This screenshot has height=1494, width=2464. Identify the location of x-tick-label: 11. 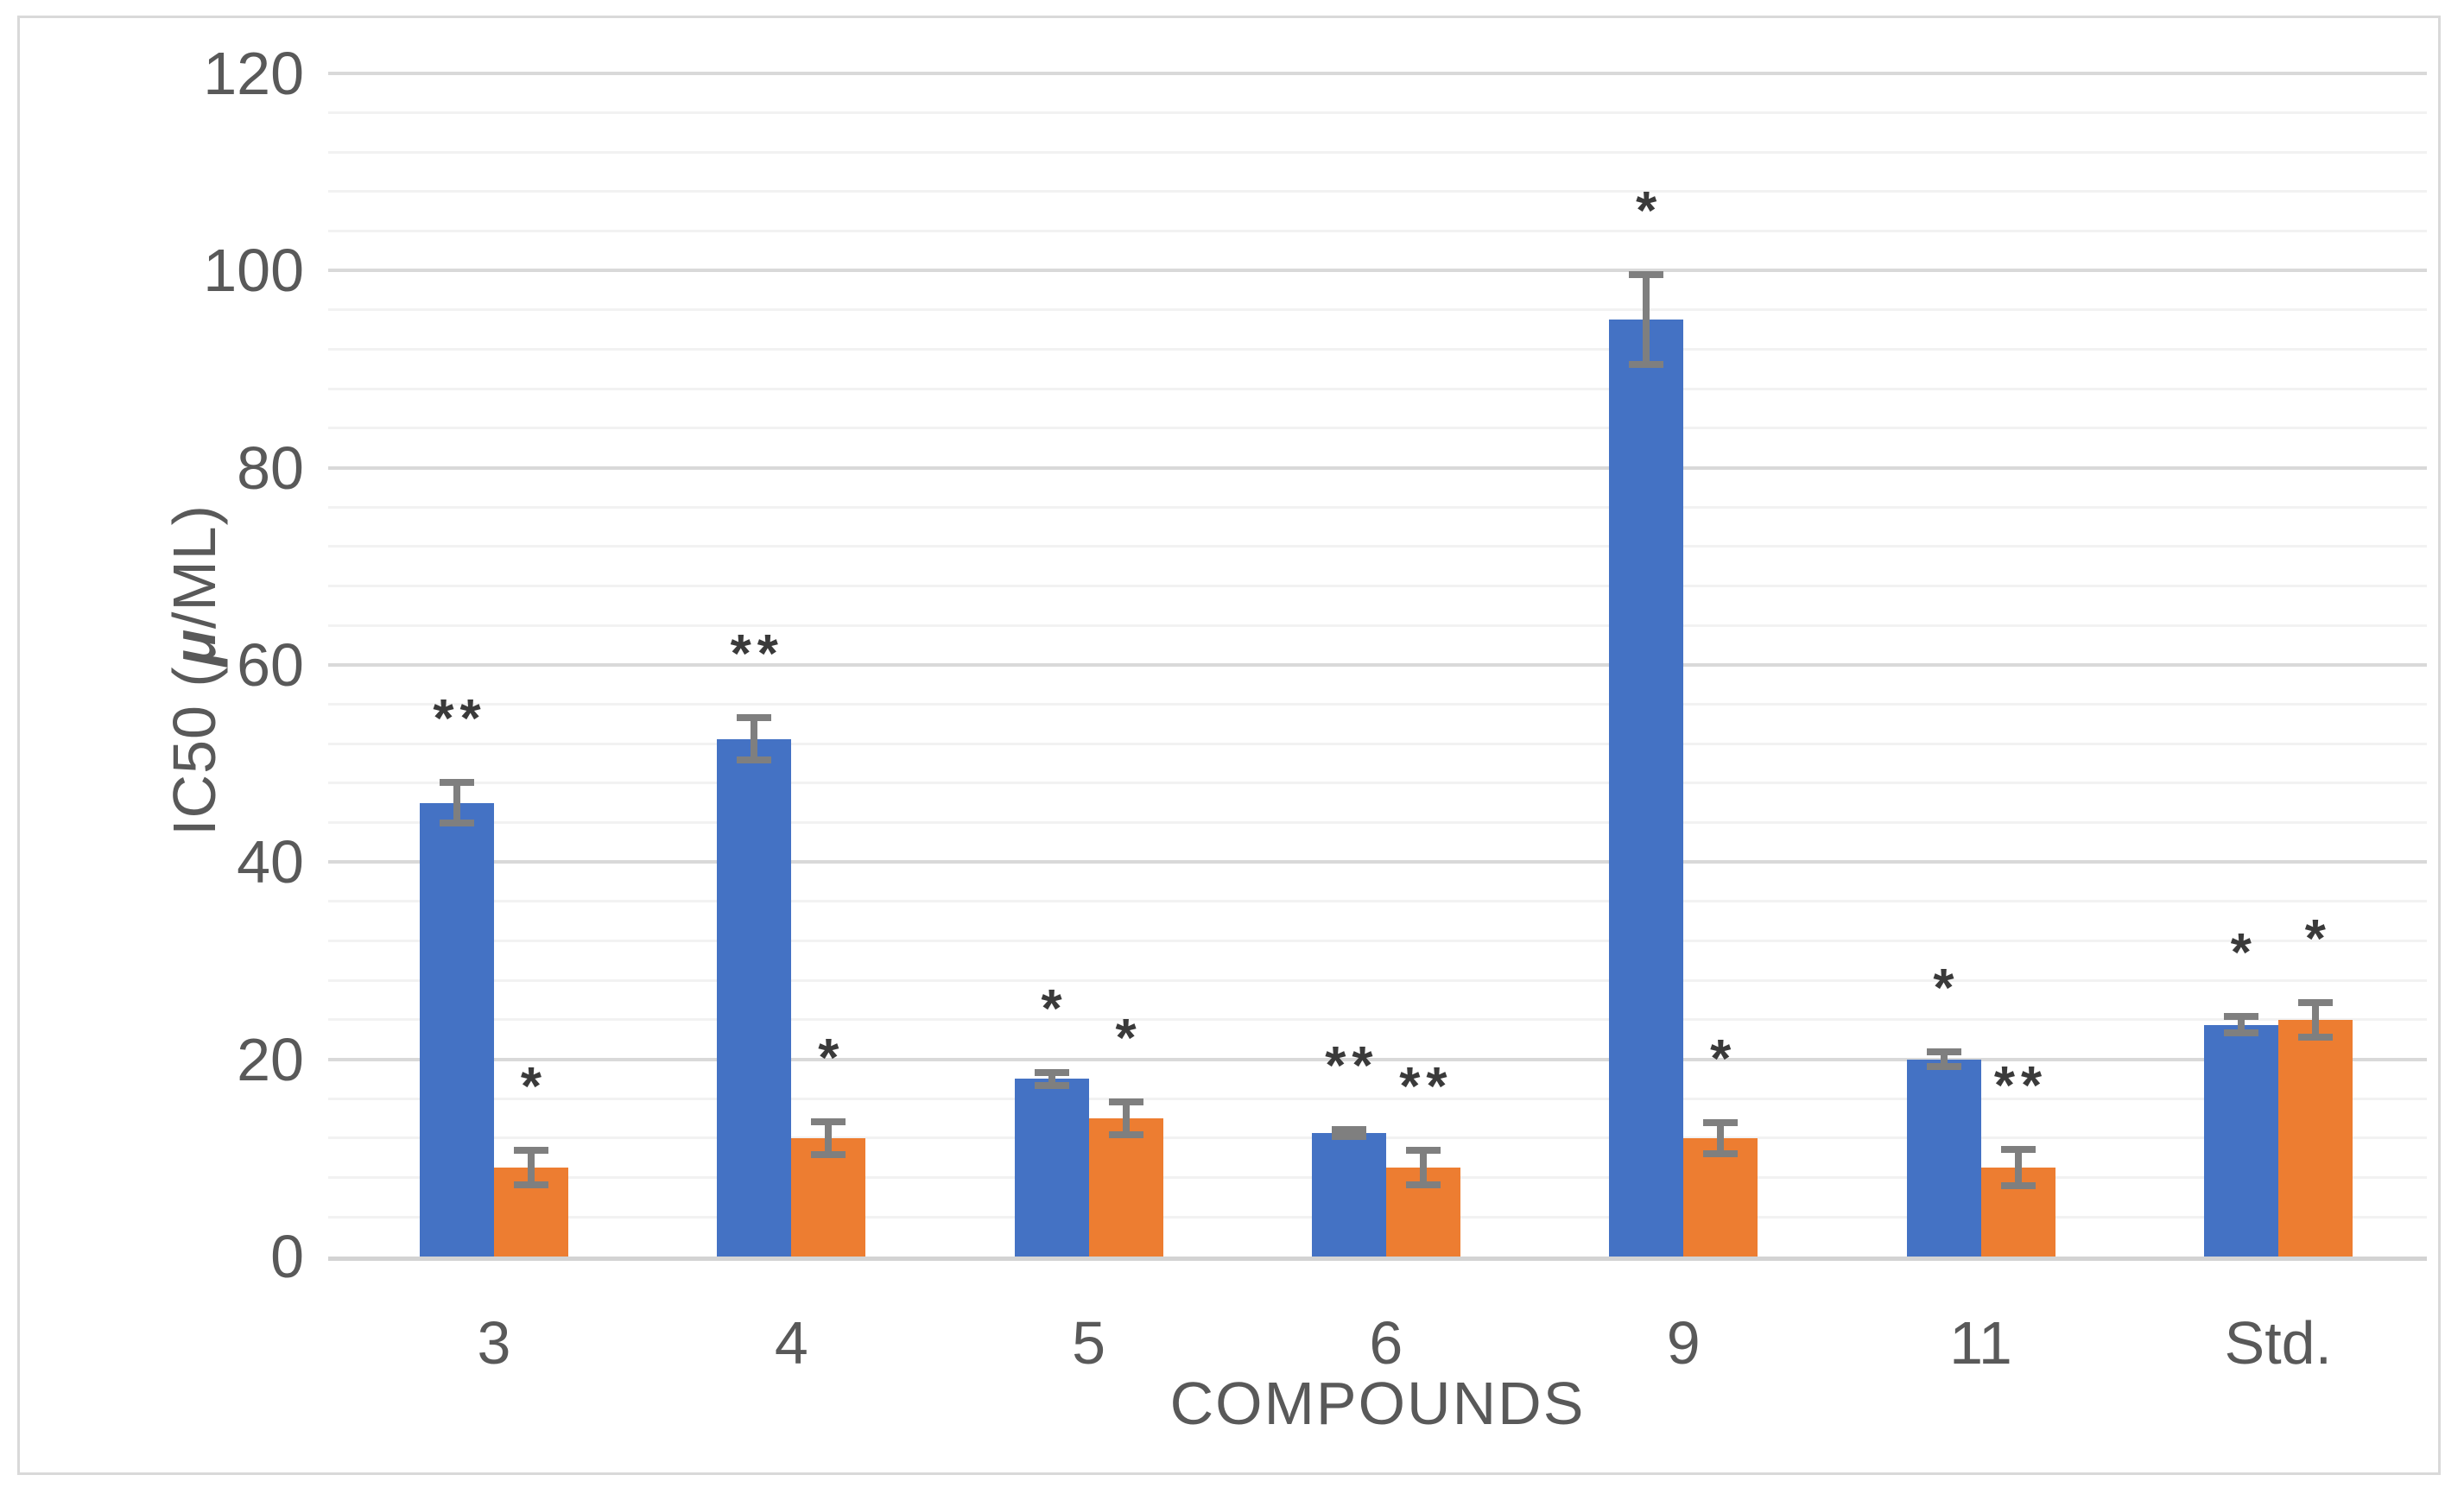
(1981, 1343).